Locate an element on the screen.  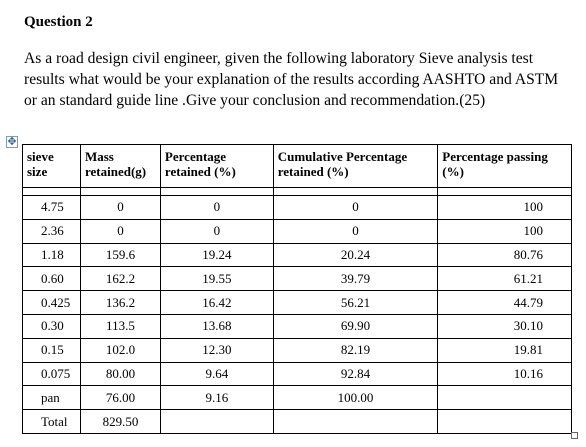
cell-percentage-retained: 19.55 is located at coordinates (216, 279).